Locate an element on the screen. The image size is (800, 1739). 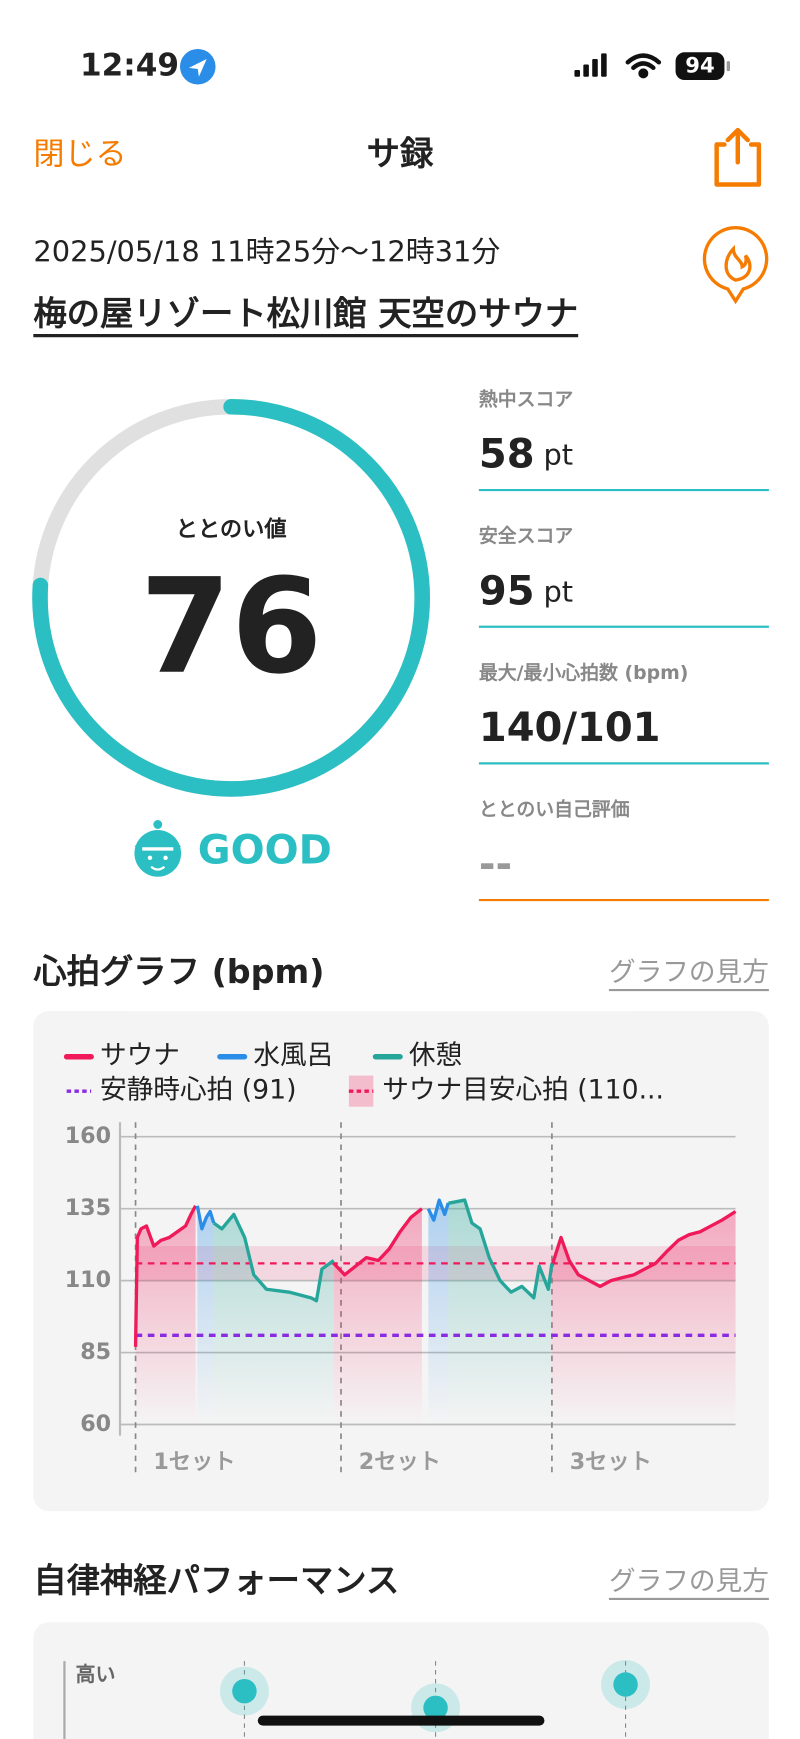
set-label: 1セット is located at coordinates (194, 1462).